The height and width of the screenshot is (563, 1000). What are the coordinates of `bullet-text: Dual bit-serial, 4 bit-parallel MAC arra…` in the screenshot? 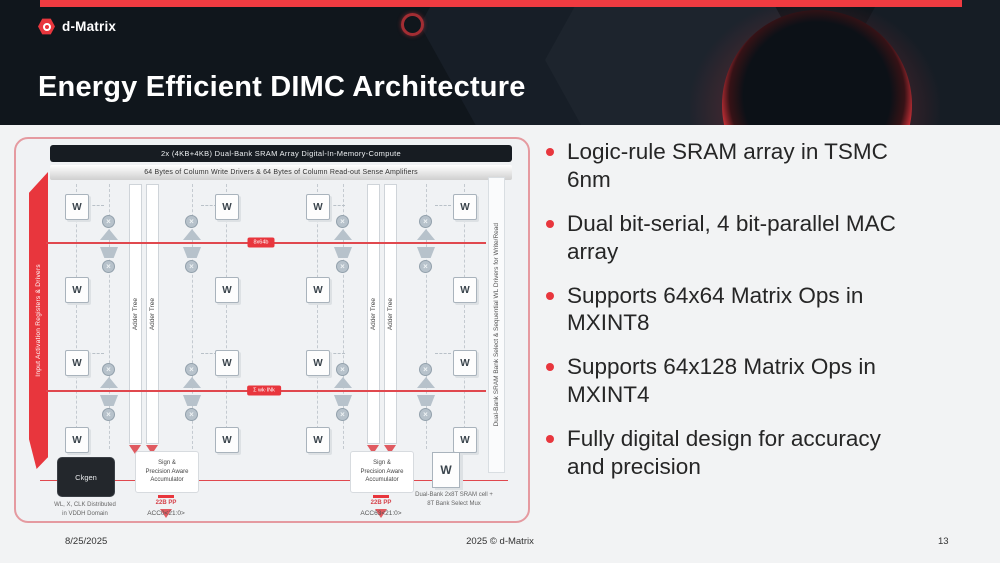 It's located at (731, 237).